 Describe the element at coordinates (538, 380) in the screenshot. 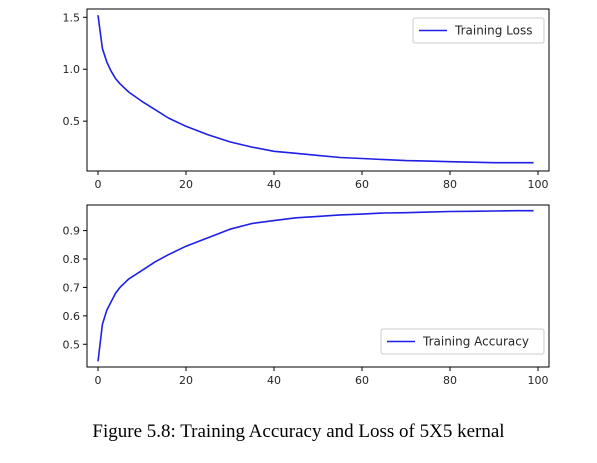

I see `accuracy-x-tick-label: 100` at that location.